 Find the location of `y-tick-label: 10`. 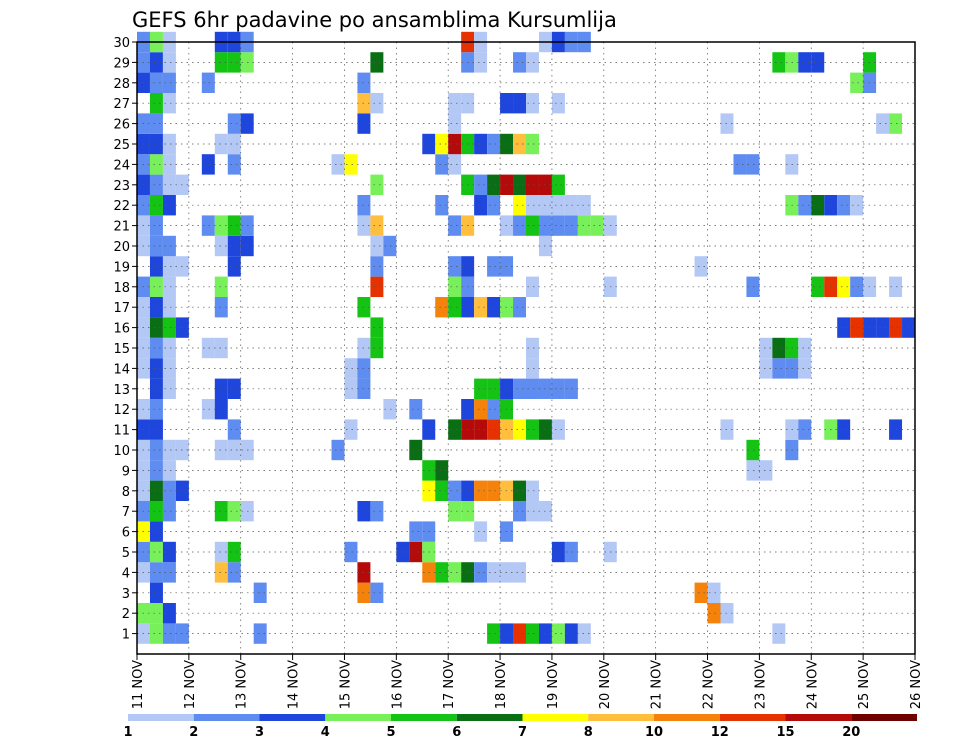

y-tick-label: 10 is located at coordinates (121, 451).